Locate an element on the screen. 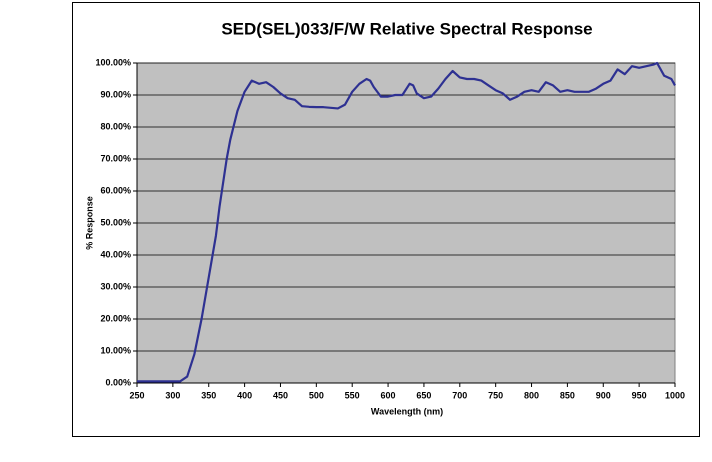  y-tick-label: 10.00% is located at coordinates (115, 350).